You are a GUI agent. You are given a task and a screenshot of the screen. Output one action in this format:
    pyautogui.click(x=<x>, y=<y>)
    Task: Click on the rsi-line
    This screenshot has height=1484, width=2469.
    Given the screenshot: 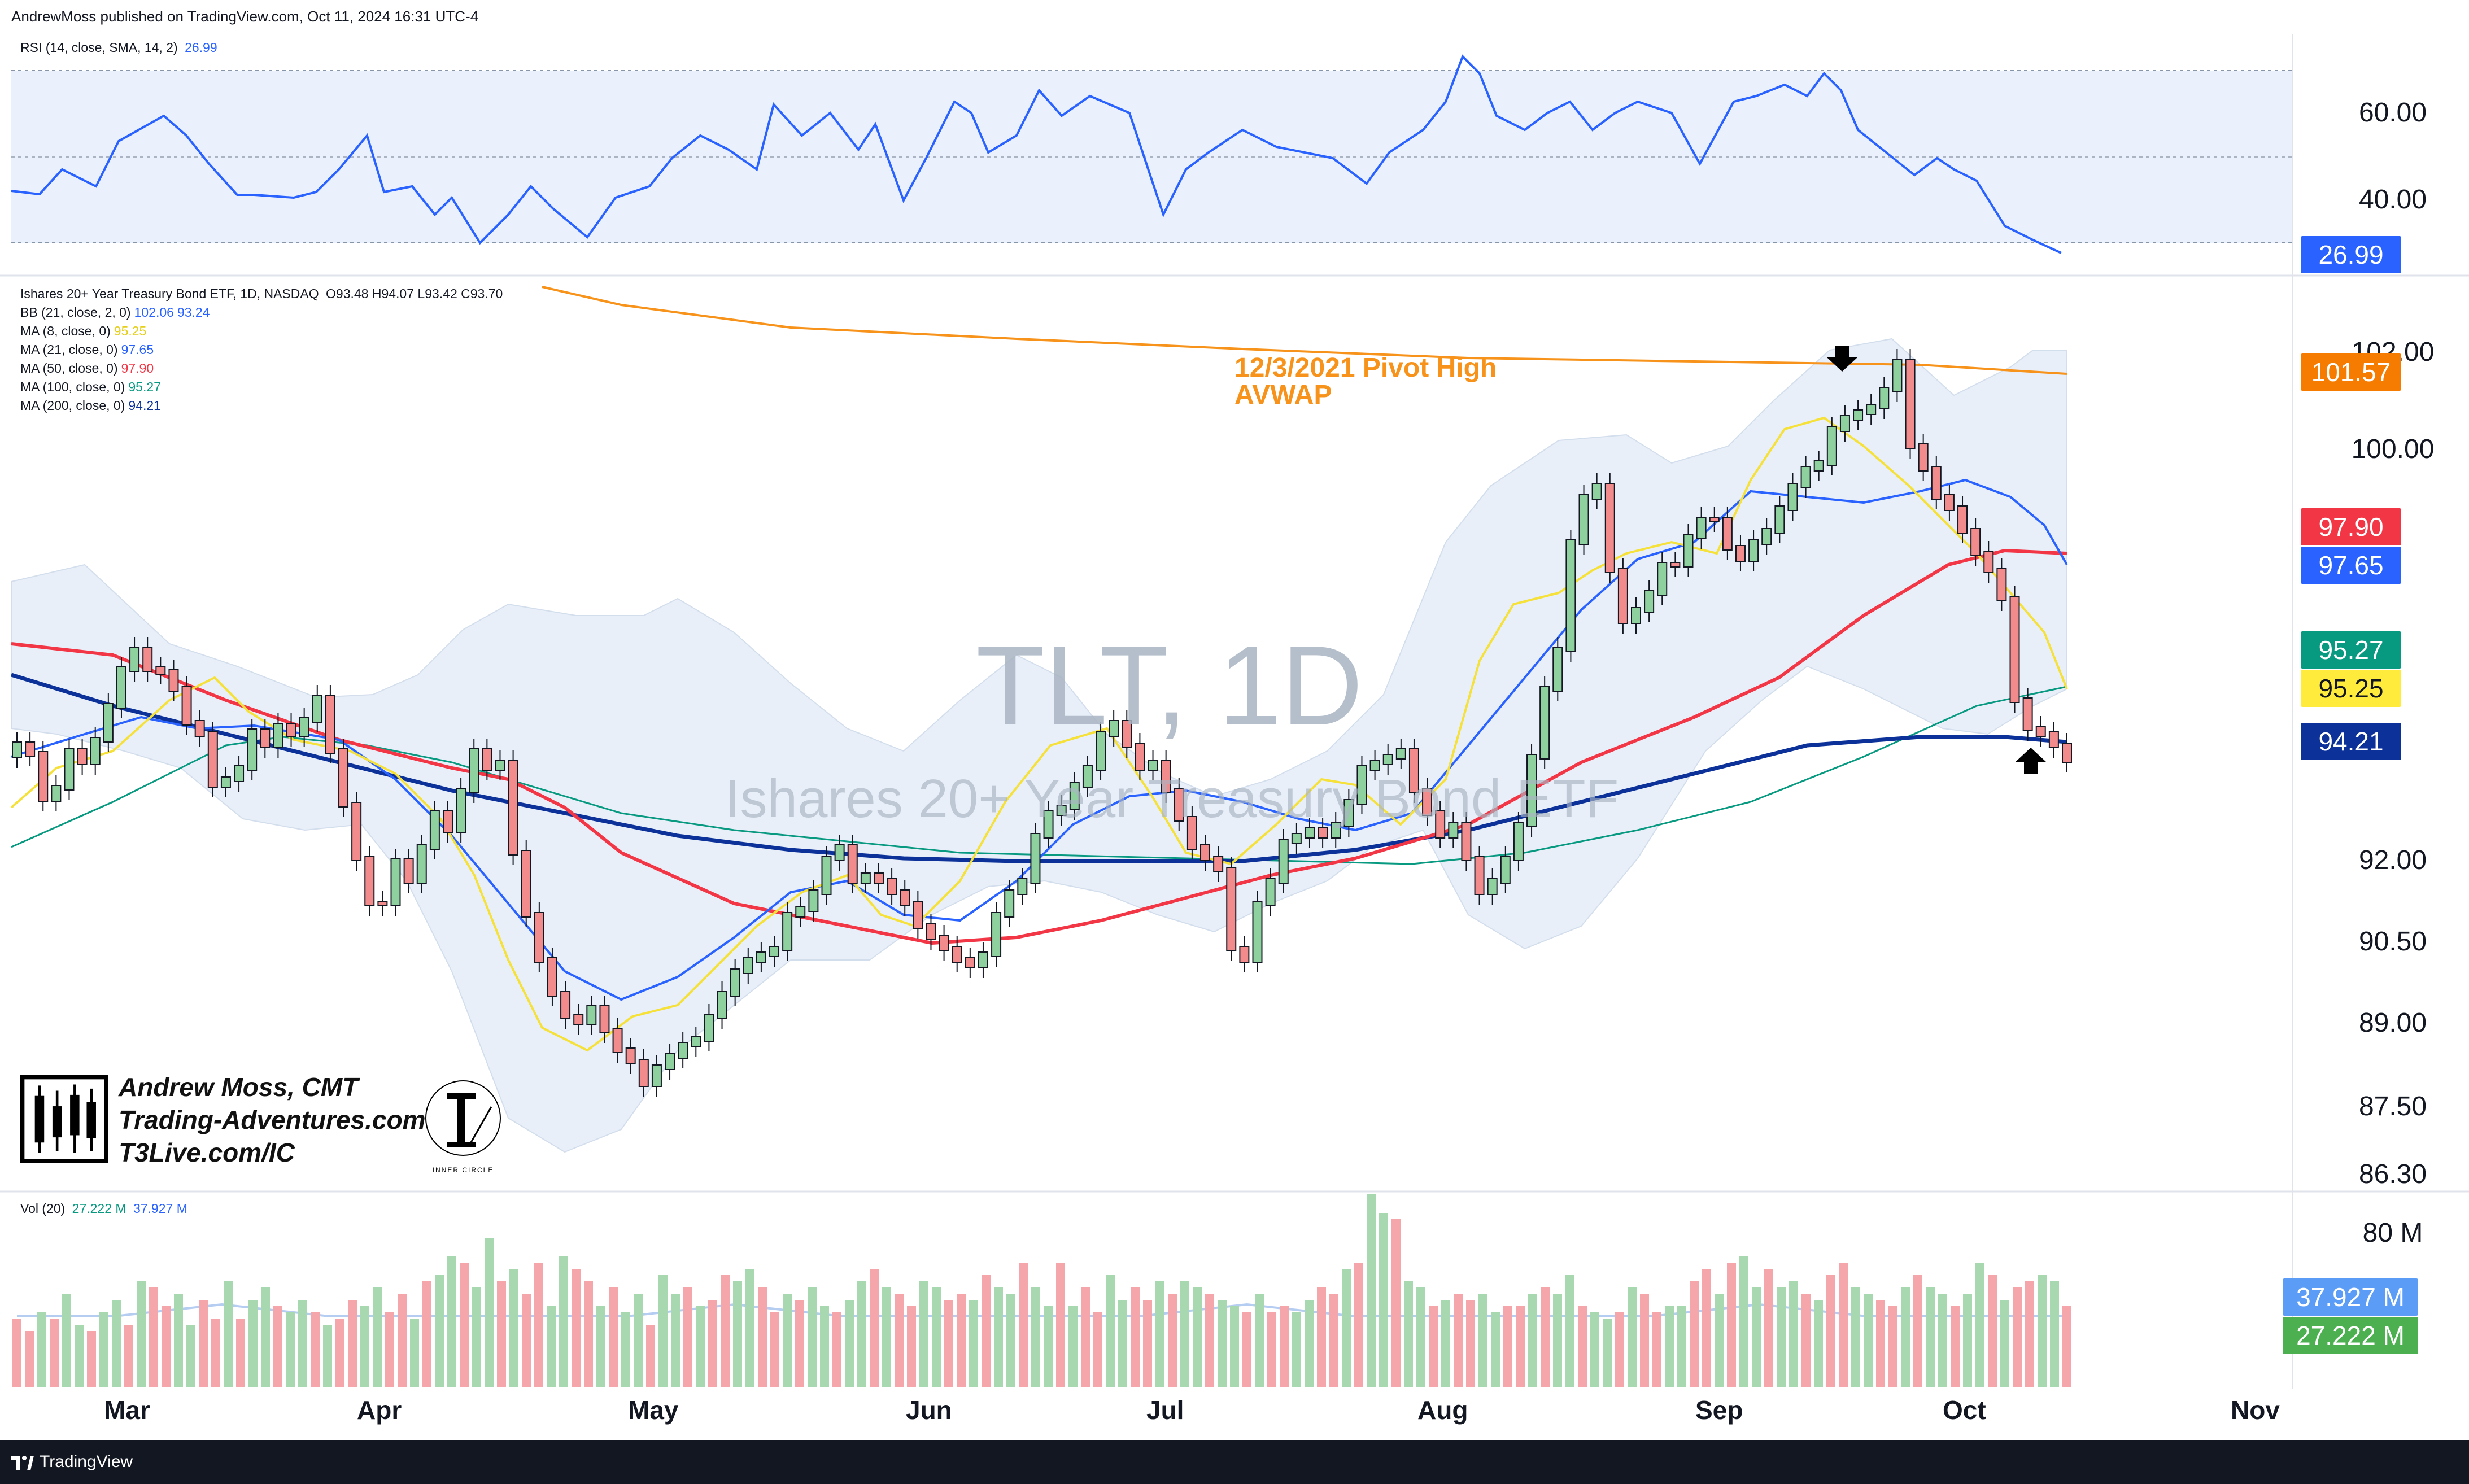 What is the action you would take?
    pyautogui.click(x=1036, y=154)
    